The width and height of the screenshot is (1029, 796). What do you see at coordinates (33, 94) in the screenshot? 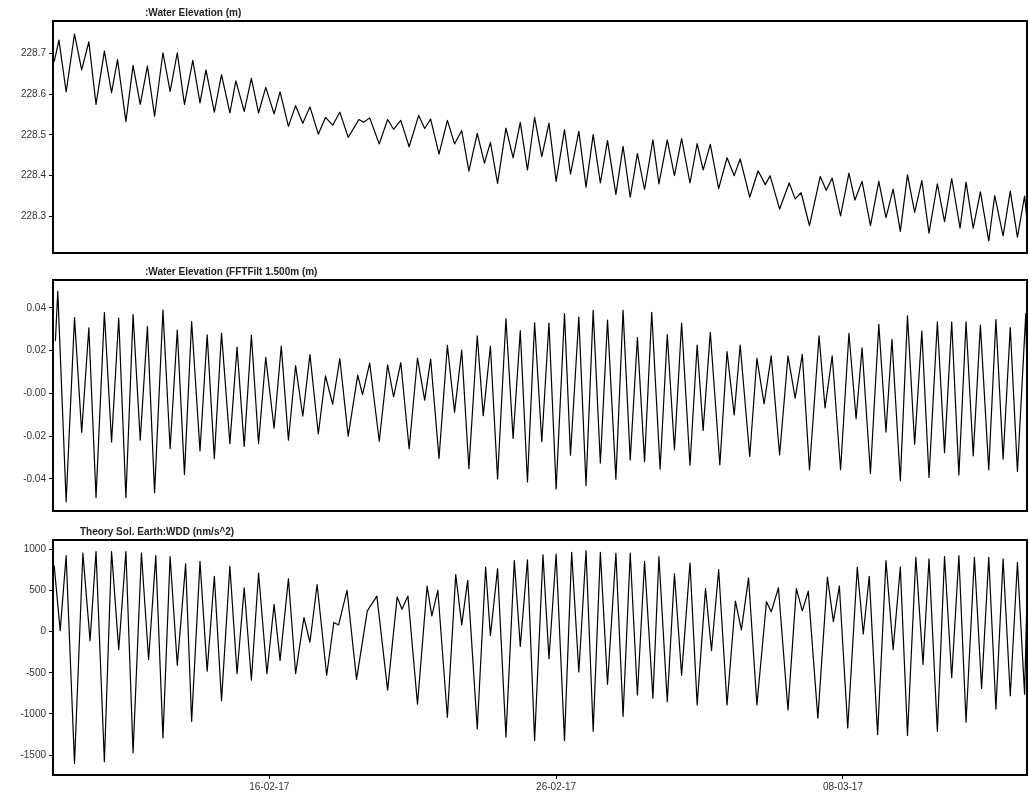
I see `y-tick-label: 228.6` at bounding box center [33, 94].